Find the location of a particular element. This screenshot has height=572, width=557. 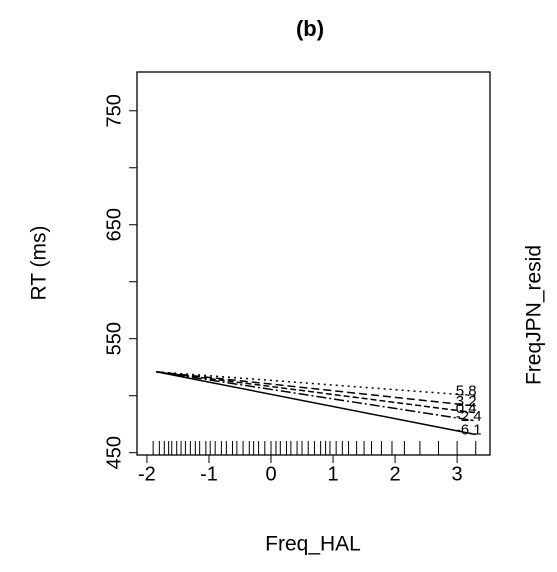

line-label: 3.2 is located at coordinates (466, 401).